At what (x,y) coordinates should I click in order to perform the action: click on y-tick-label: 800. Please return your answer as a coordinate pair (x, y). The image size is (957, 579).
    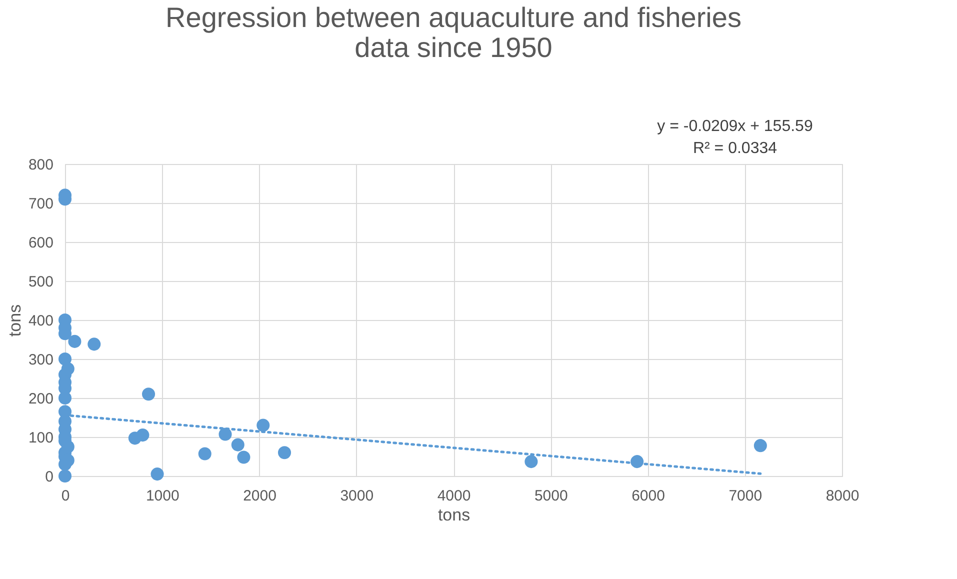
    Looking at the image, I should click on (41, 165).